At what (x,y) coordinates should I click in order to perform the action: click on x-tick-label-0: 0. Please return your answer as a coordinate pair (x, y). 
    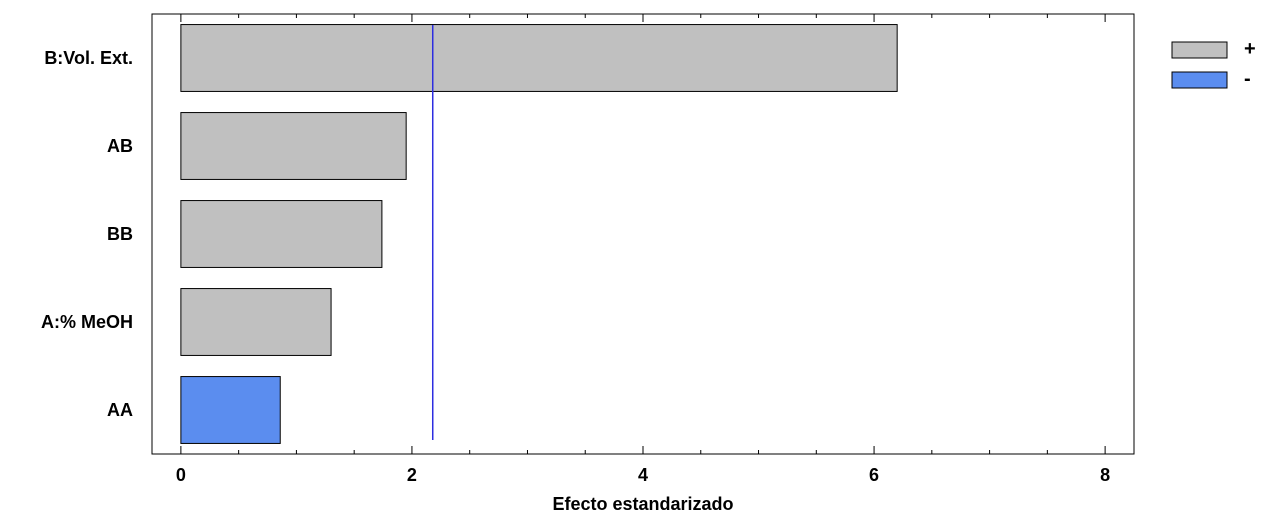
    Looking at the image, I should click on (181, 475).